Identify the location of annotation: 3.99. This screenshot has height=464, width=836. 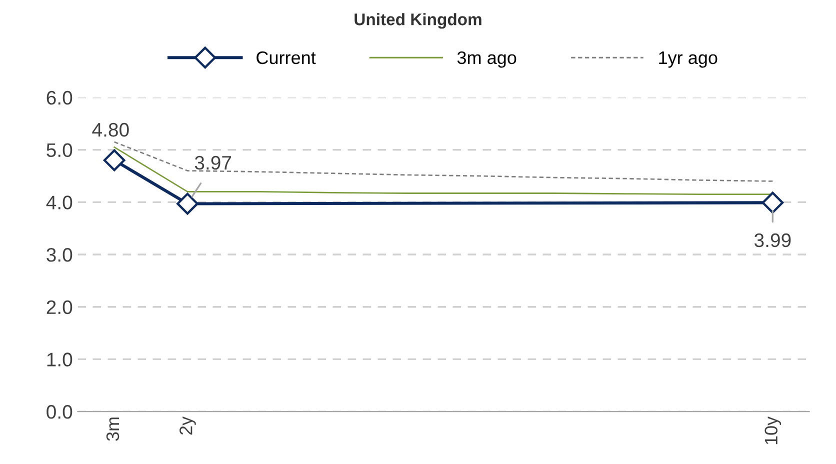
(772, 240).